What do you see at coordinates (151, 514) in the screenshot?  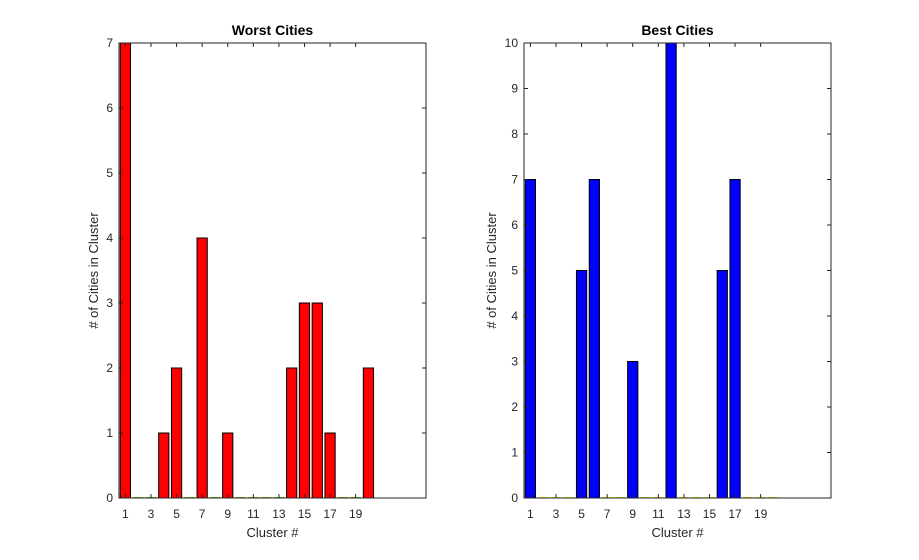 I see `worst-cities-xtick-label-3: 3` at bounding box center [151, 514].